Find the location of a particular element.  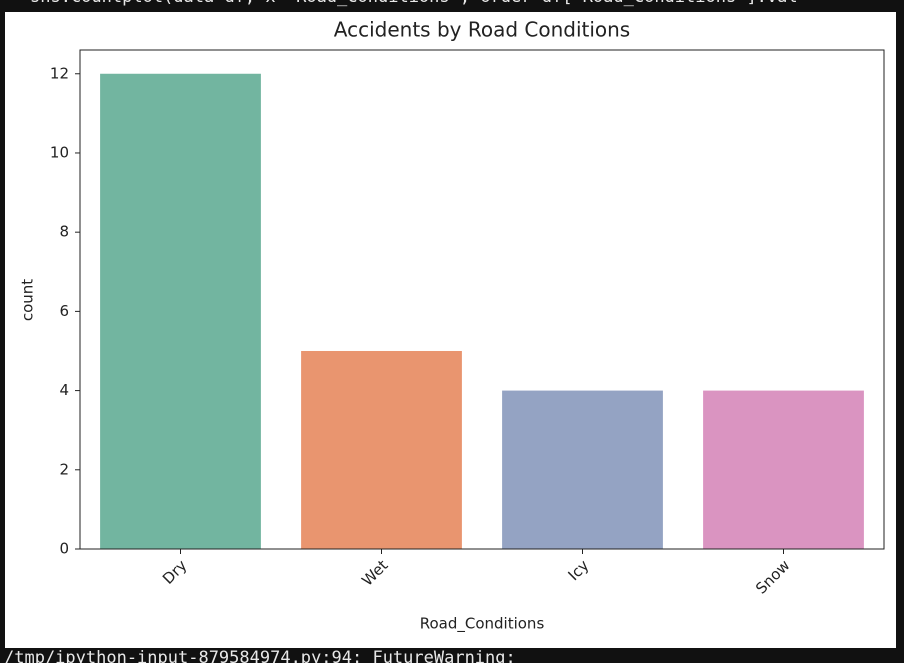

y-tick-label: 2 is located at coordinates (64, 469).